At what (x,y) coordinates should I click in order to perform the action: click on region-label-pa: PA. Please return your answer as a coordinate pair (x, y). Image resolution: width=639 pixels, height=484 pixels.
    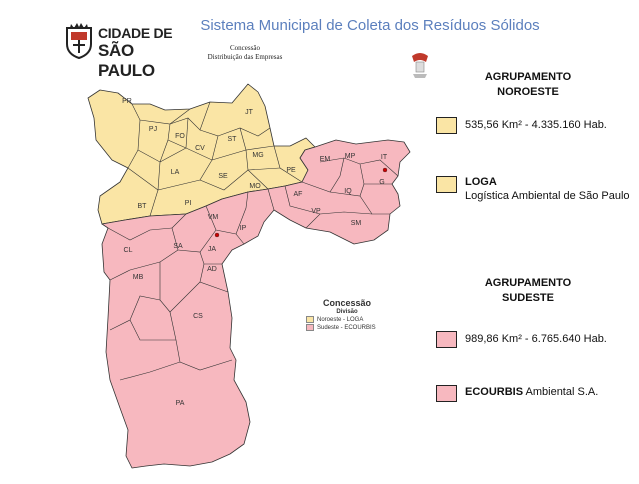
    Looking at the image, I should click on (180, 403).